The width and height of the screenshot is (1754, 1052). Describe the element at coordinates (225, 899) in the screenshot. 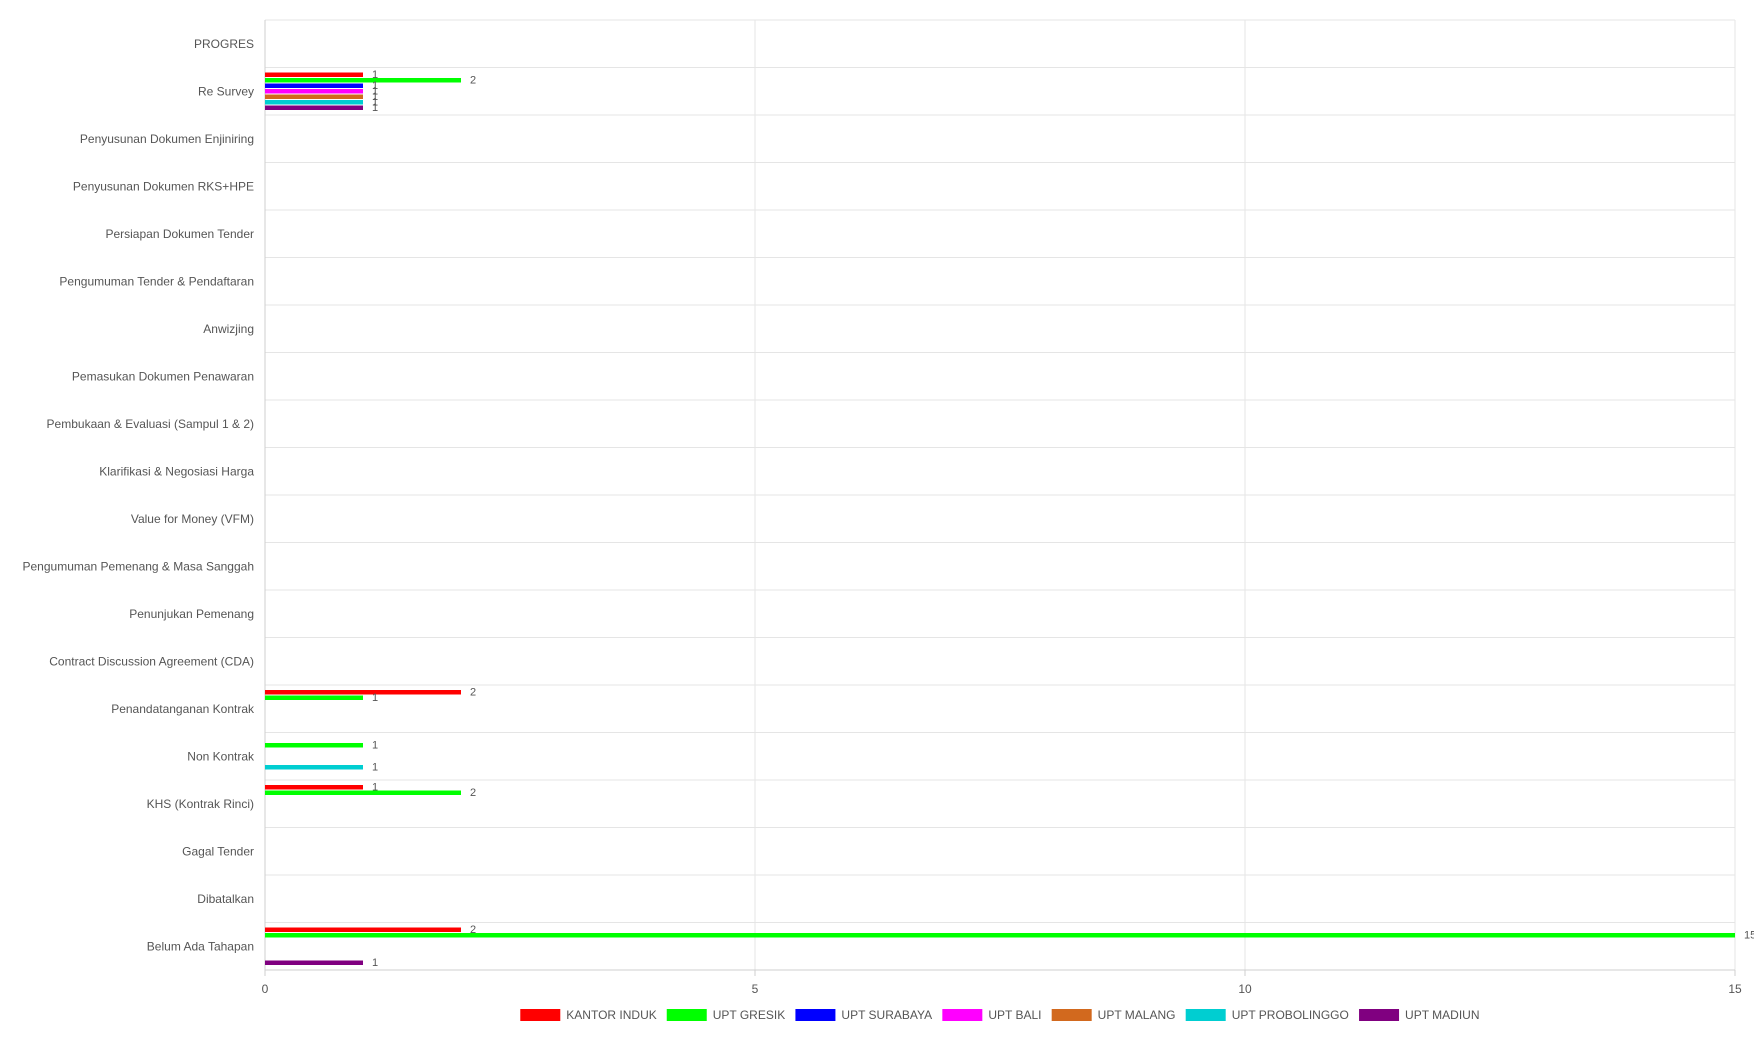

I see `category-label: Dibatalkan` at that location.